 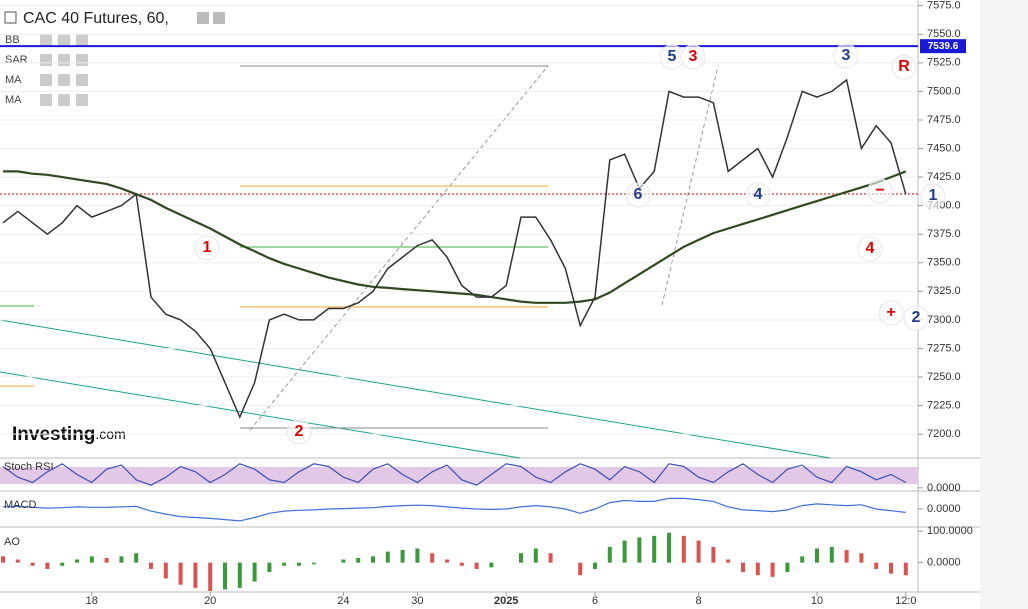 I want to click on x-tick-label: 8, so click(x=699, y=601).